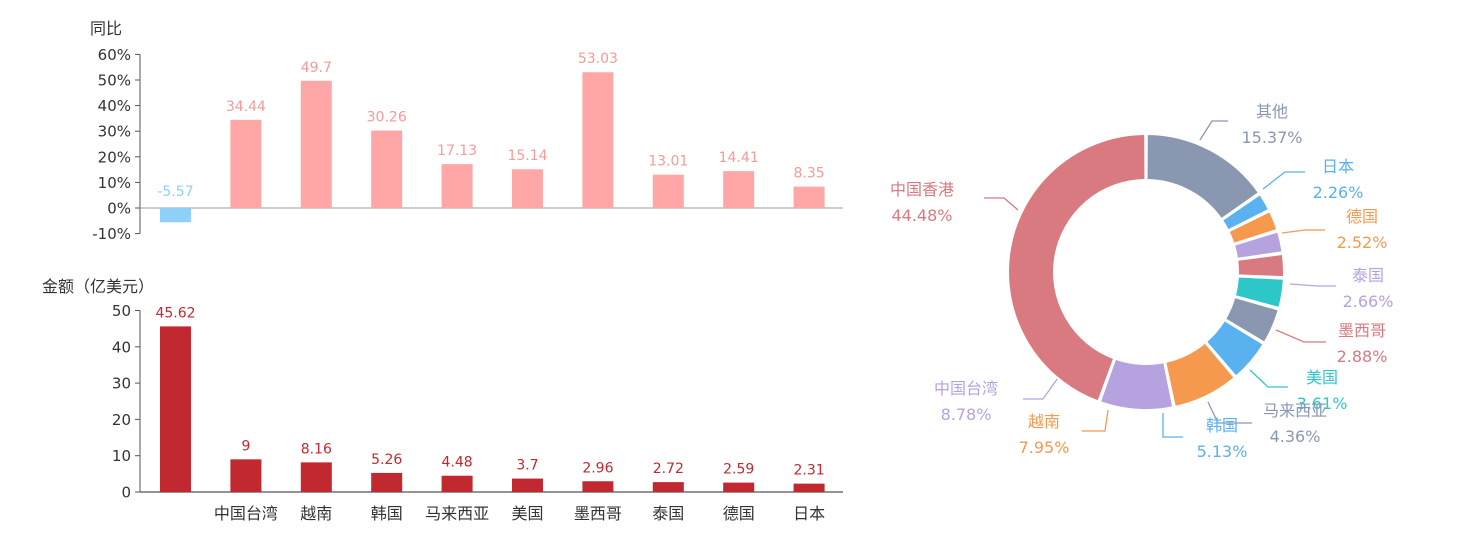 The image size is (1459, 551). Describe the element at coordinates (527, 466) in the screenshot. I see `bottom-bar-label: 3.7` at that location.